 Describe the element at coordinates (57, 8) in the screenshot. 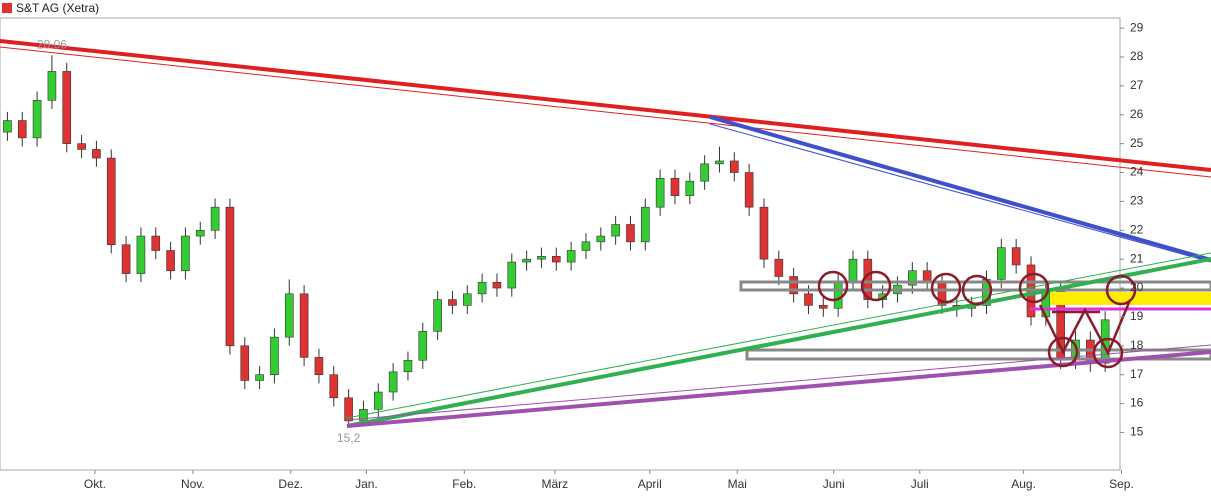

I see `chart-title: S&T AG (Xetra)` at that location.